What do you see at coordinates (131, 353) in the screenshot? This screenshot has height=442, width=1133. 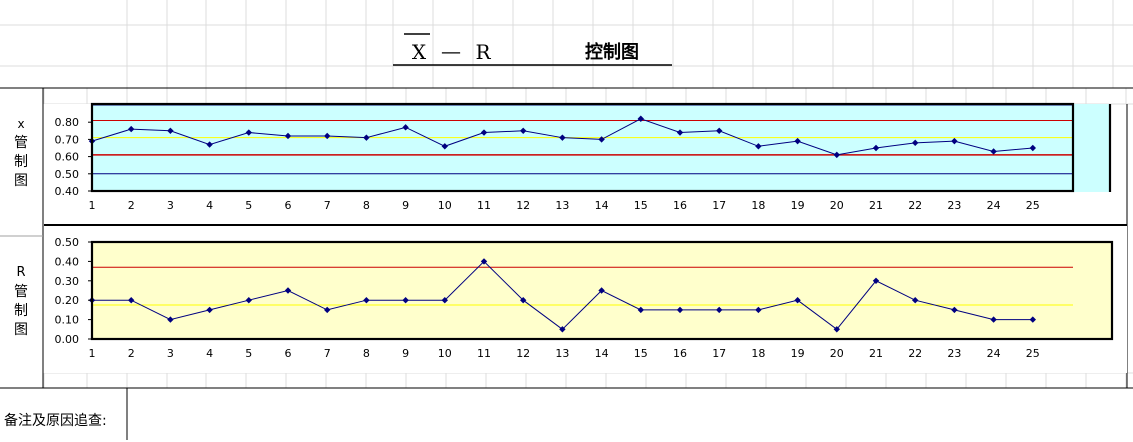 I see `x-tick-label: 2` at bounding box center [131, 353].